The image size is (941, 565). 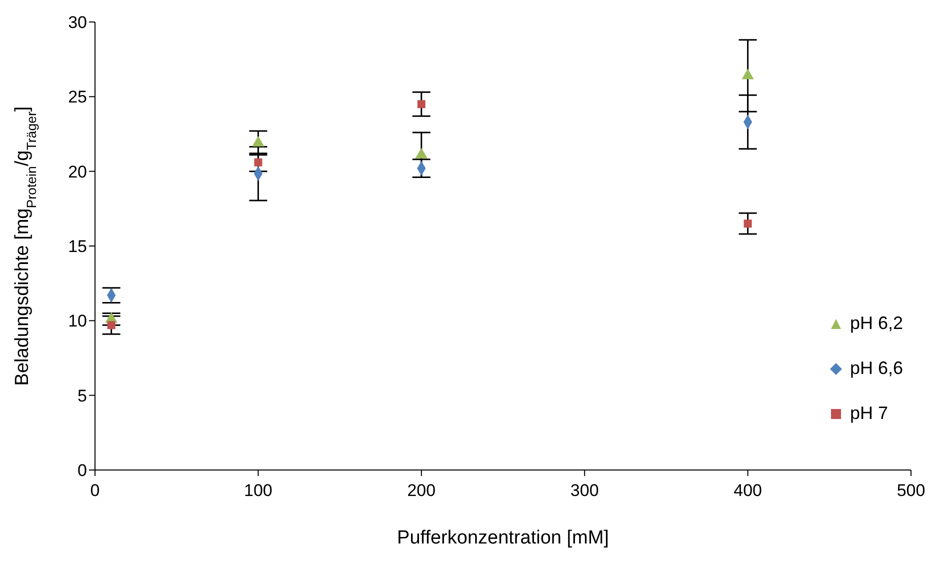 I want to click on y-tick-label: 10, so click(x=77, y=321).